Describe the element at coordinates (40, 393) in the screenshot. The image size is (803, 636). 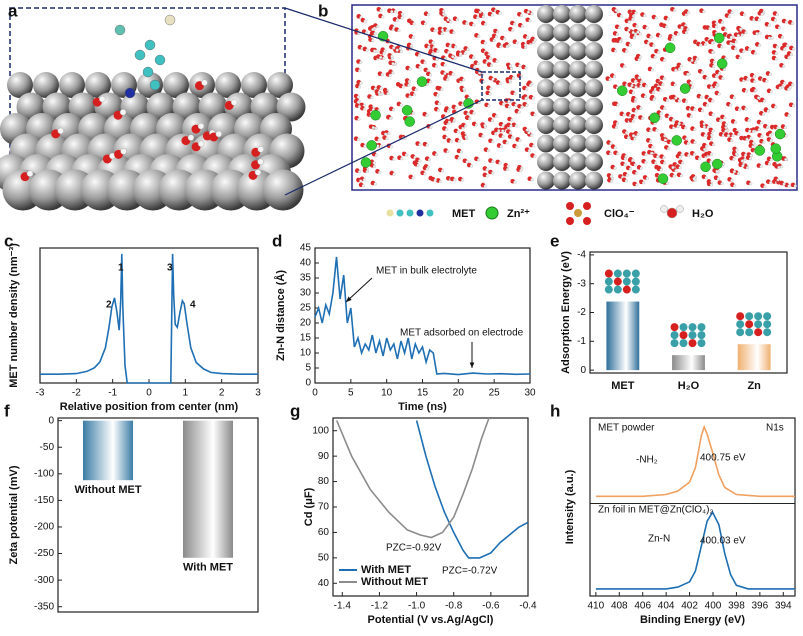
I see `x-tick-label: -3` at that location.